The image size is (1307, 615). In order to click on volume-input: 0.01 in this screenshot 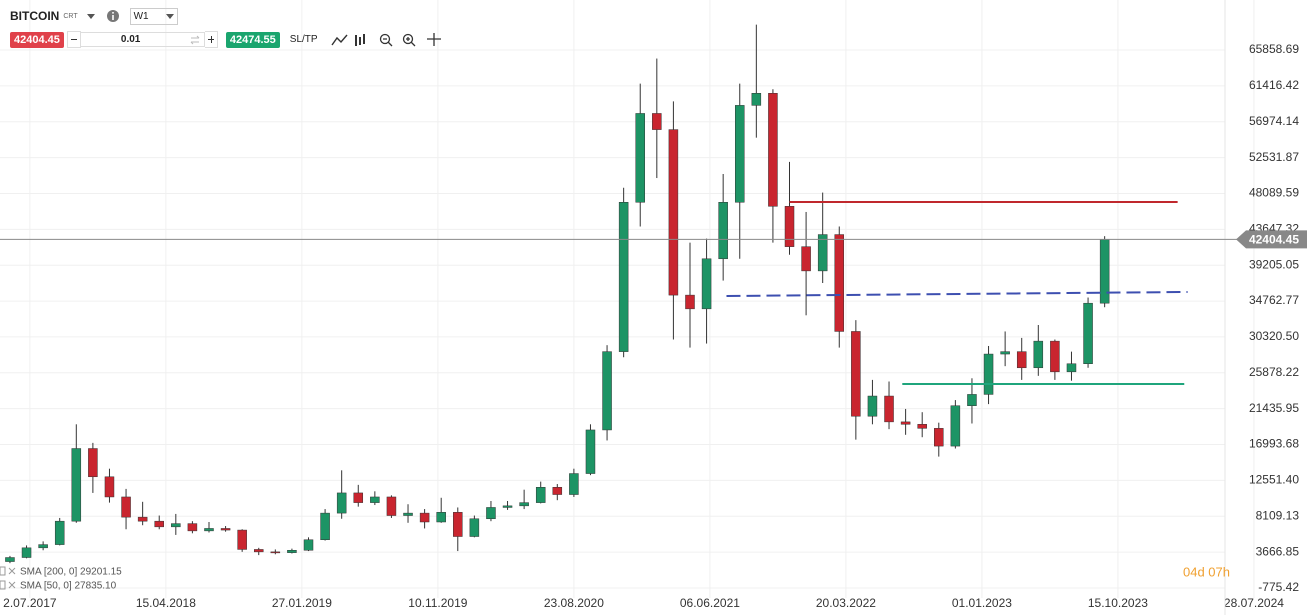, I will do `click(142, 39)`.